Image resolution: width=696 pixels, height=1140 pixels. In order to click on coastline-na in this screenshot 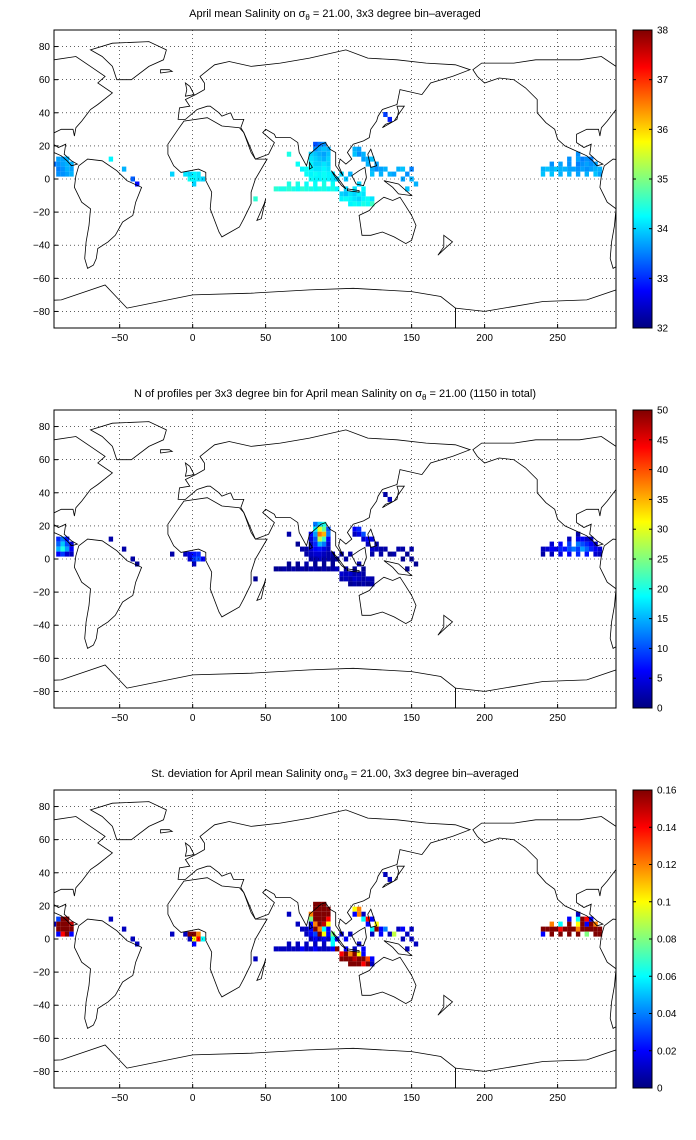, I will do `click(544, 491)`.